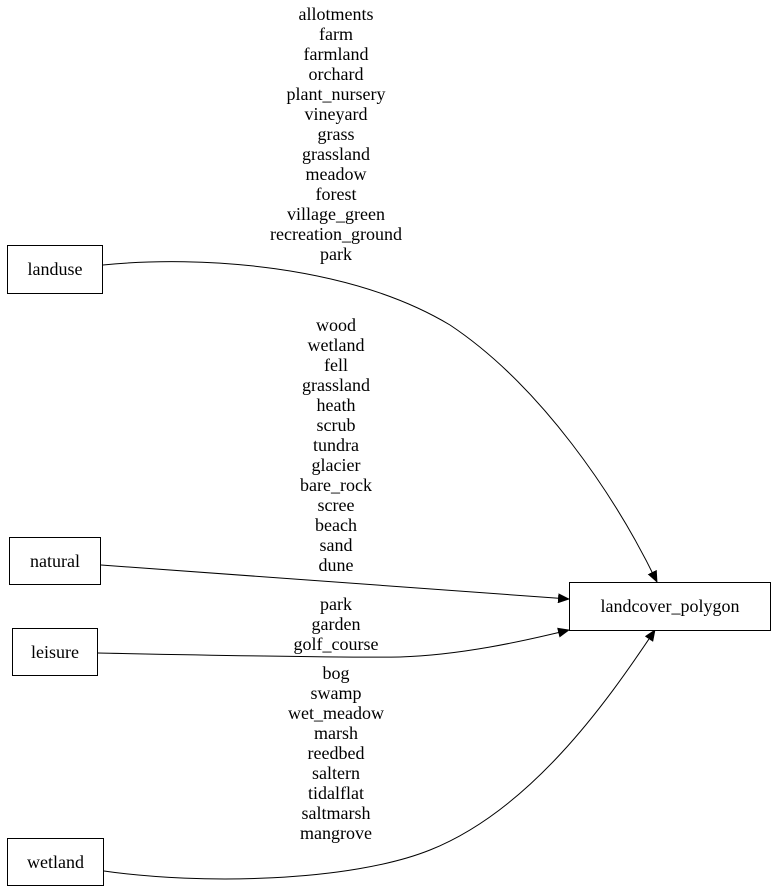 The width and height of the screenshot is (776, 892). Describe the element at coordinates (55, 652) in the screenshot. I see `node-leisure: leisure` at that location.